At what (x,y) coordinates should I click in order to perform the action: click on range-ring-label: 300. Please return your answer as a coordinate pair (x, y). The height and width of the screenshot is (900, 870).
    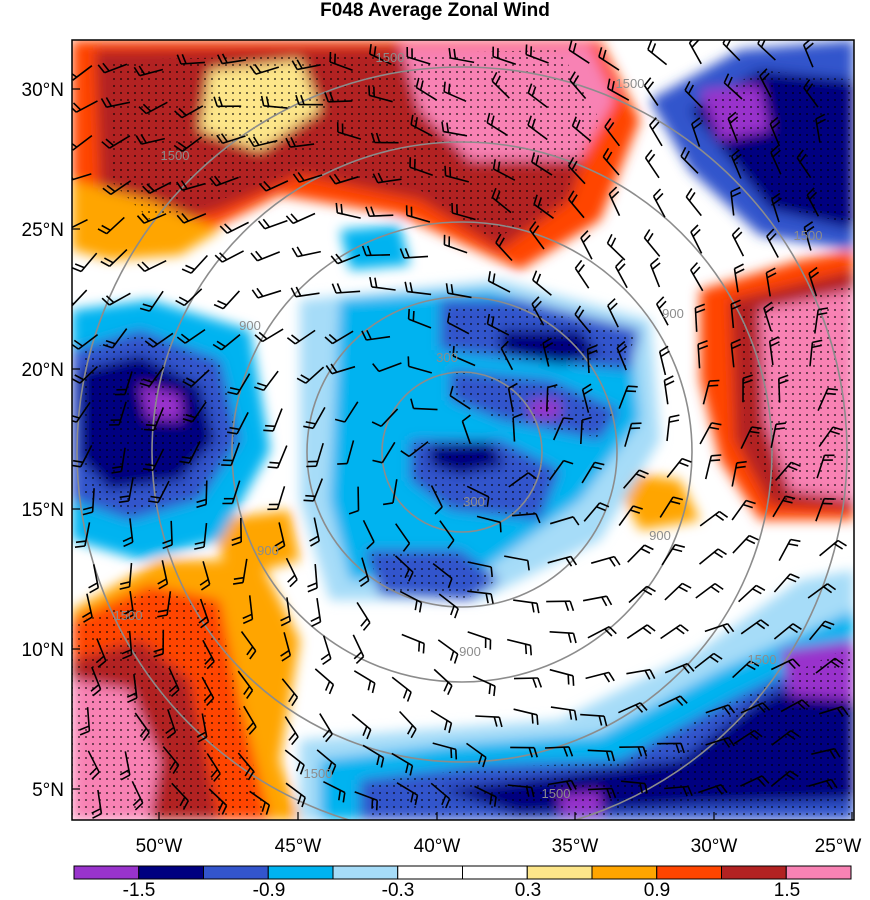
    Looking at the image, I should click on (474, 501).